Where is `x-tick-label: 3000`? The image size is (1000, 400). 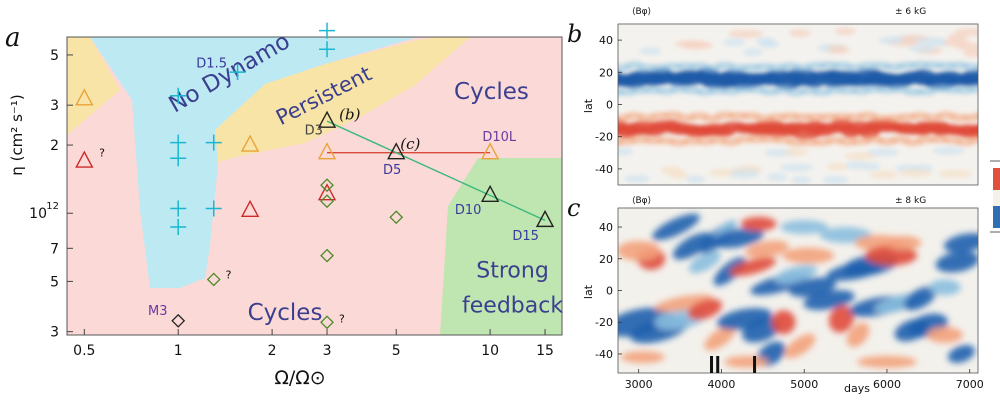 x-tick-label: 3000 is located at coordinates (639, 384).